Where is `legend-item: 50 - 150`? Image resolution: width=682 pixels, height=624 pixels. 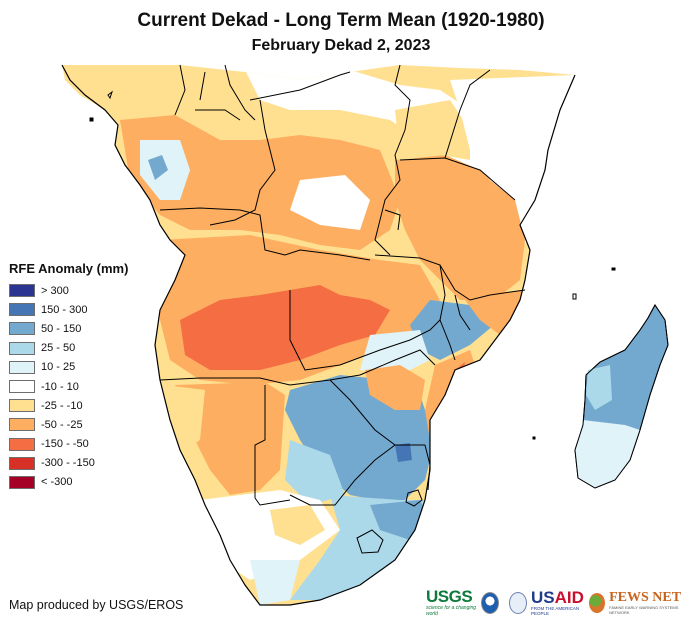 legend-item: 50 - 150 is located at coordinates (68, 328).